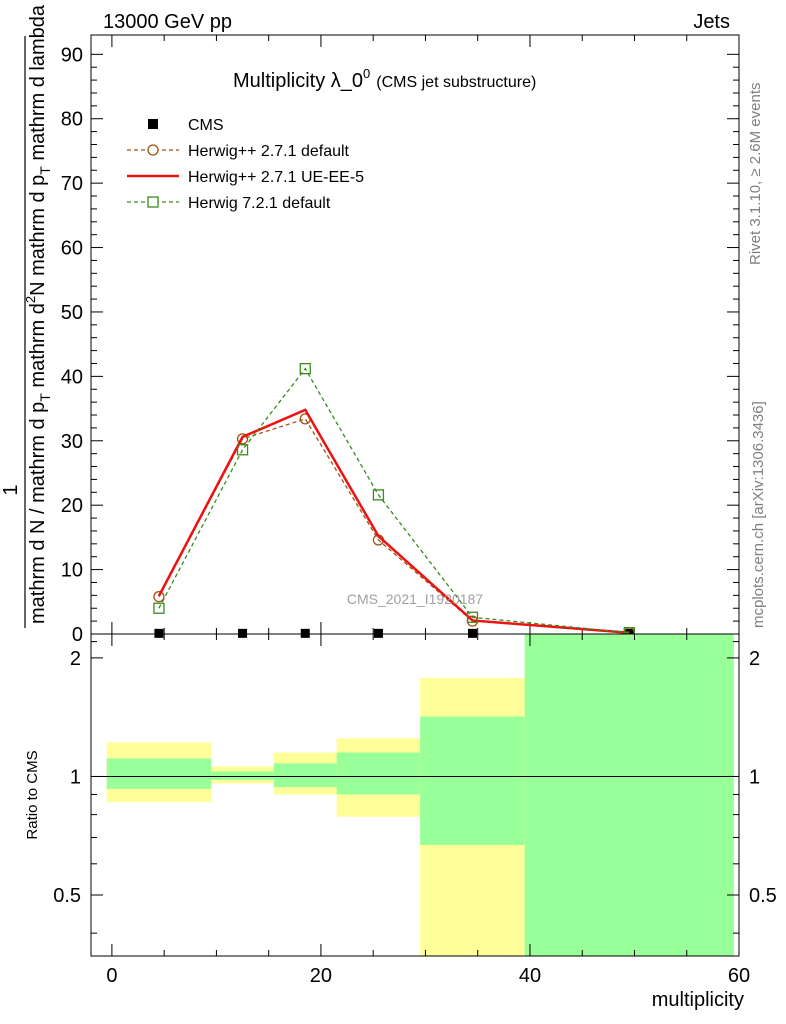  What do you see at coordinates (72, 55) in the screenshot?
I see `y-tick-label: 90` at bounding box center [72, 55].